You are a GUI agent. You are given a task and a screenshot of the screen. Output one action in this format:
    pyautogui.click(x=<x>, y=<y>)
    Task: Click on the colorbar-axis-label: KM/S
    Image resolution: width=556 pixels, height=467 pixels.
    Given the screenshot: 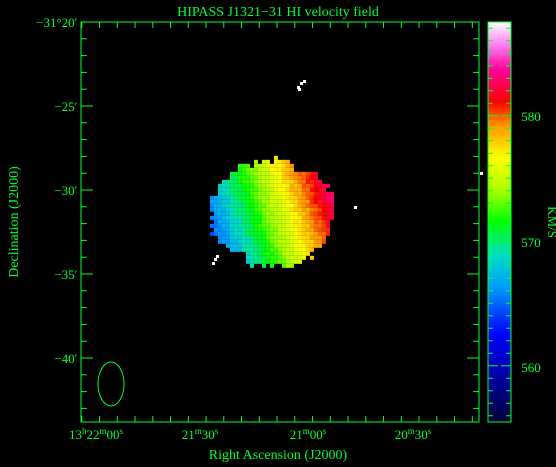 What is the action you would take?
    pyautogui.click(x=550, y=222)
    